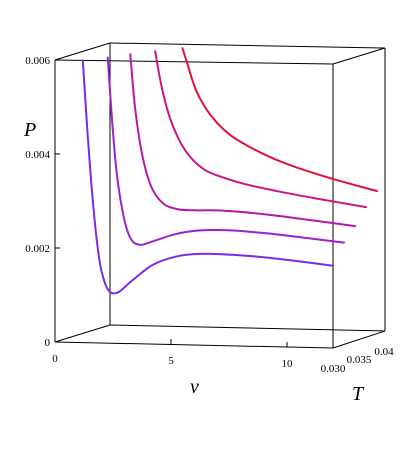 Image resolution: width=400 pixels, height=454 pixels. I want to click on box-top-left-depth-edge, so click(82, 51).